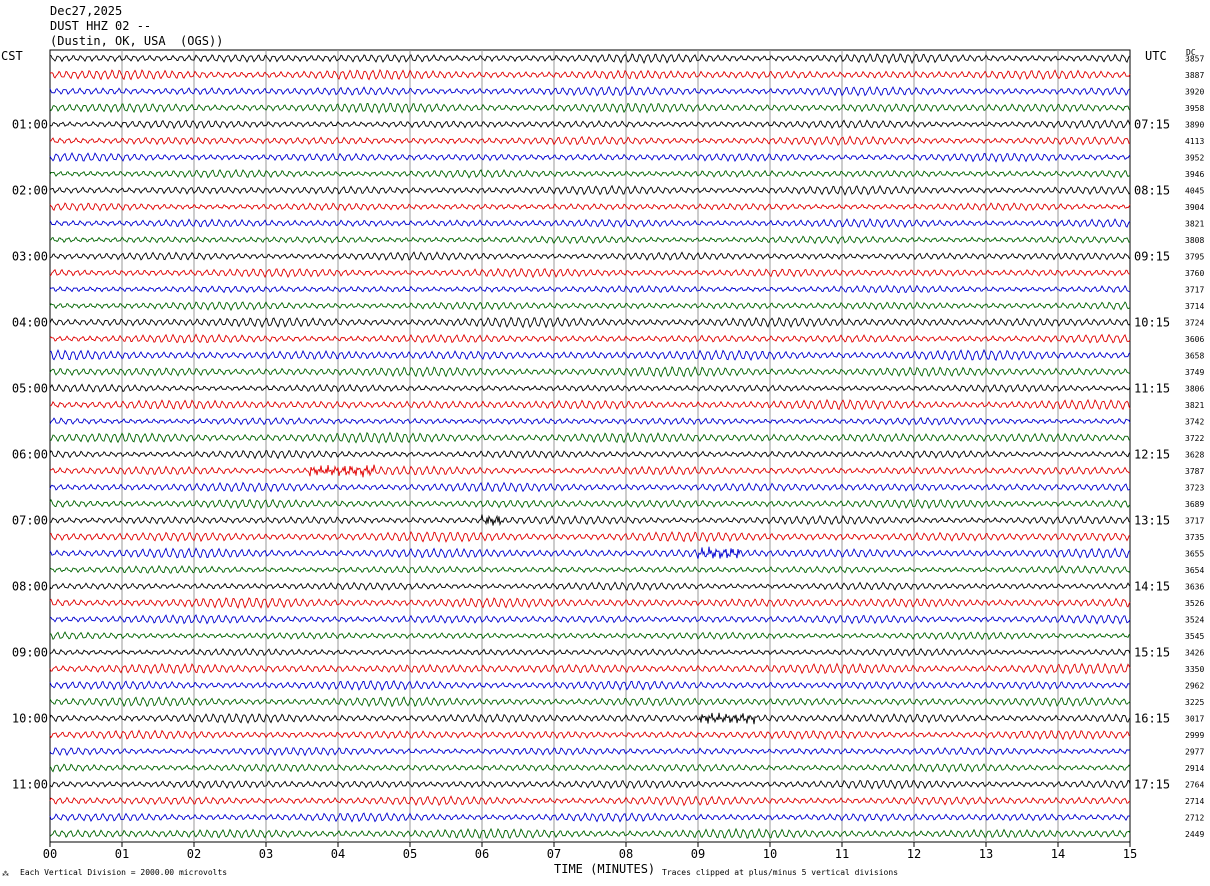 This screenshot has height=886, width=1210. What do you see at coordinates (122, 854) in the screenshot?
I see `x-tick-label: 01` at bounding box center [122, 854].